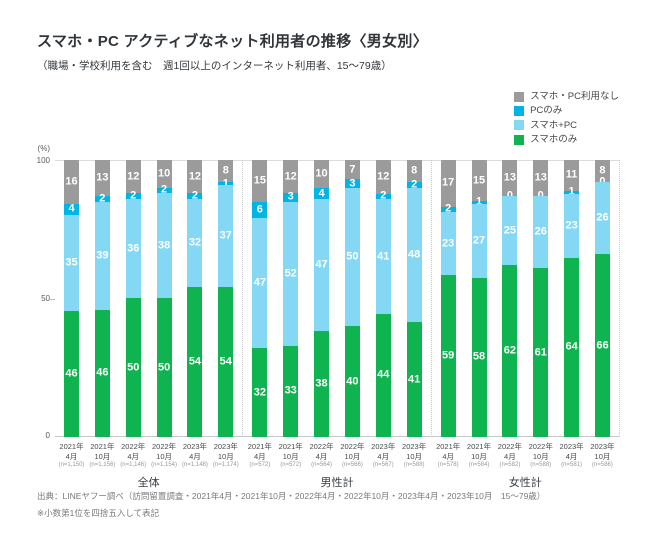  What do you see at coordinates (322, 194) in the screenshot?
I see `bar-segment-pc_only: 4` at bounding box center [322, 194].